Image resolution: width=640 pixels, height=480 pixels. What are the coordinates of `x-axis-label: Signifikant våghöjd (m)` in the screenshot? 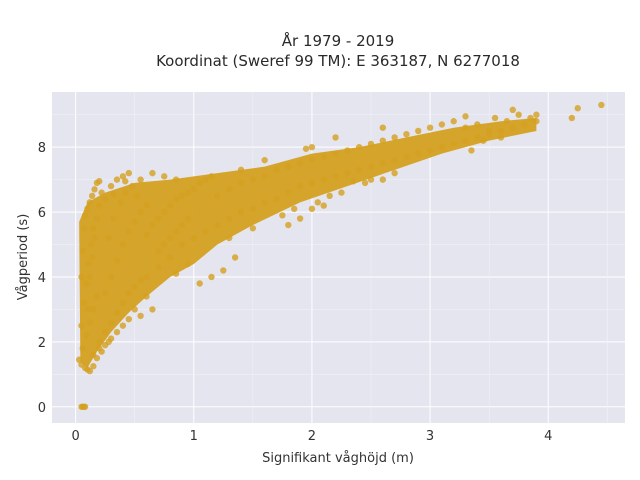 It's located at (338, 458).